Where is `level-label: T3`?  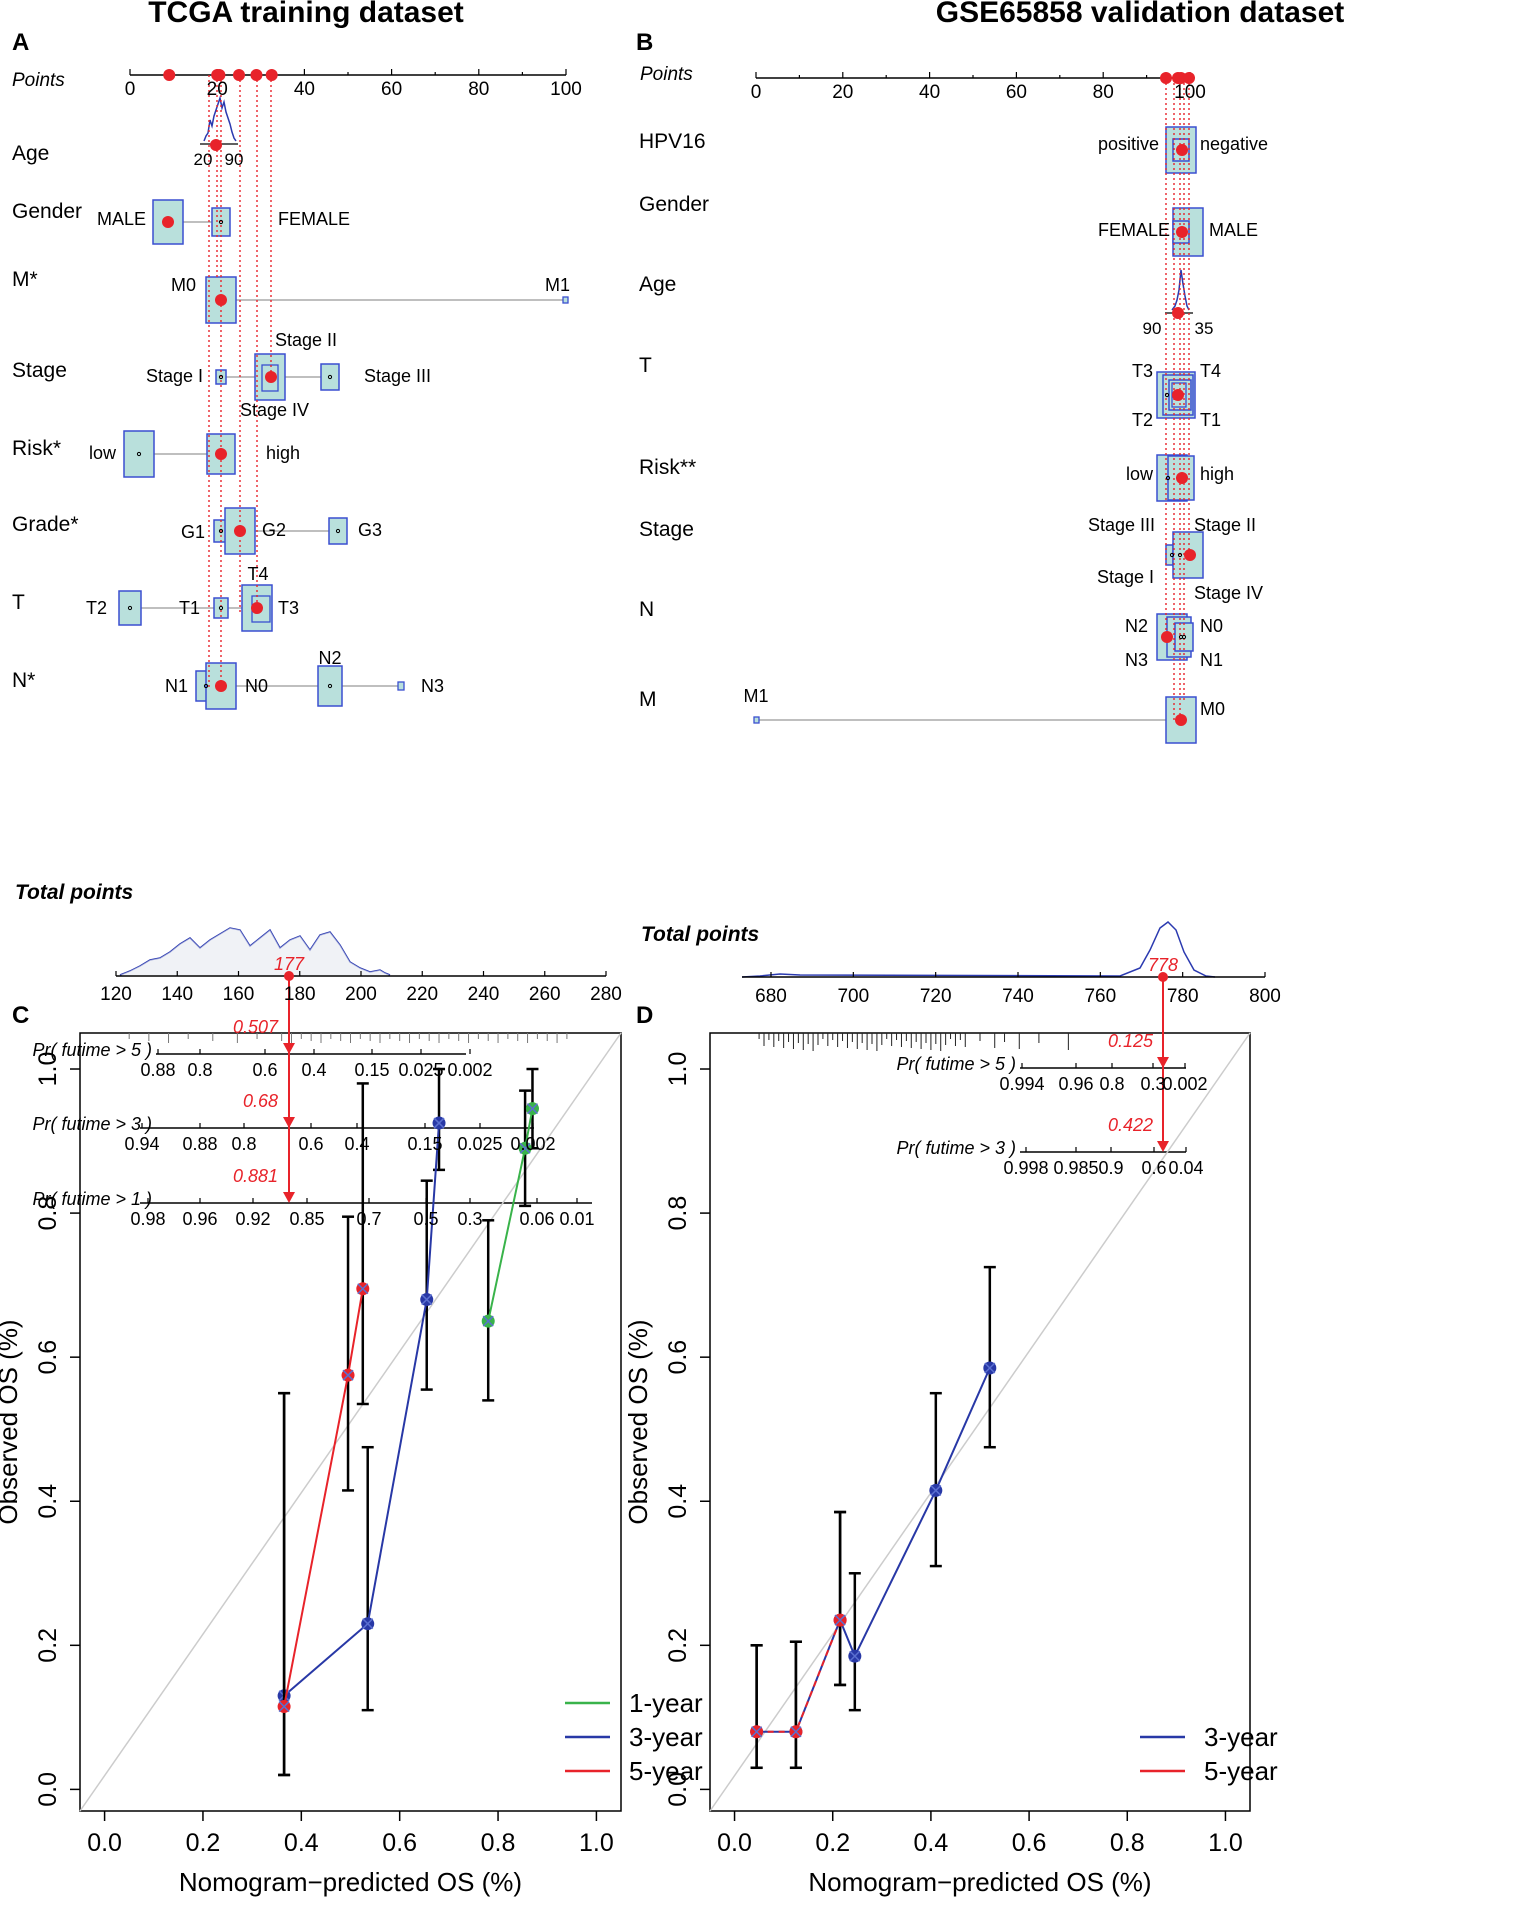
level-label: T3 is located at coordinates (288, 608).